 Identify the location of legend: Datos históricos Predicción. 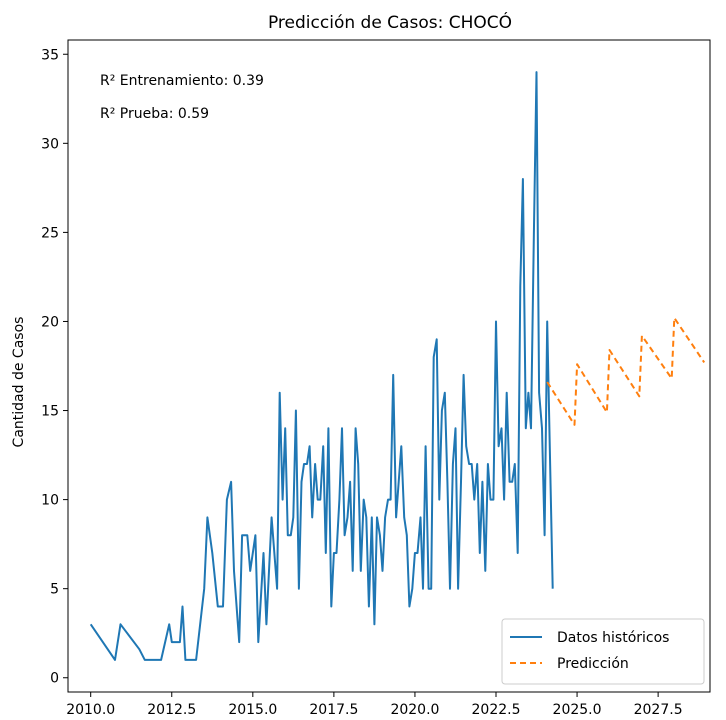
(603, 651).